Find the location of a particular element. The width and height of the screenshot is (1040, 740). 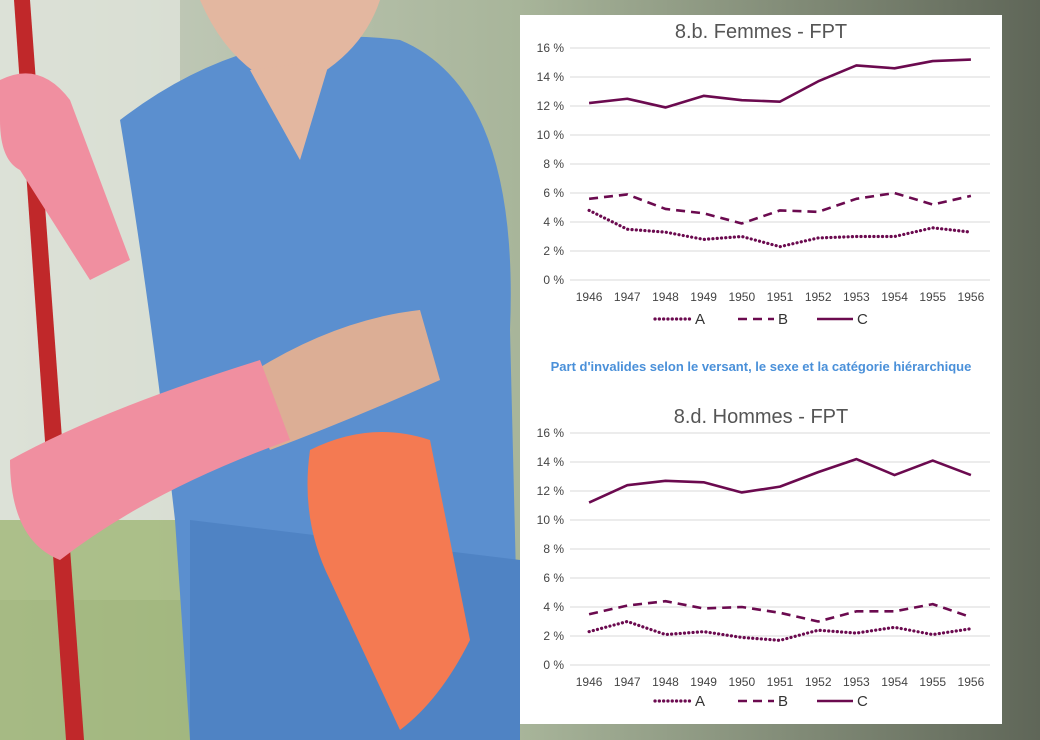

chart-title: 8.b. Femmes - FPT is located at coordinates (761, 32).